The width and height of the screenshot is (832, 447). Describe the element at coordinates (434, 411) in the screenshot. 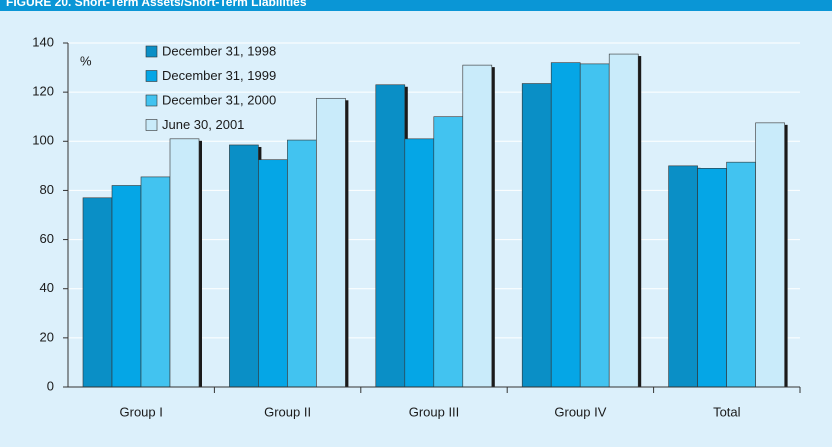

I see `x-tick-label: Group III` at that location.